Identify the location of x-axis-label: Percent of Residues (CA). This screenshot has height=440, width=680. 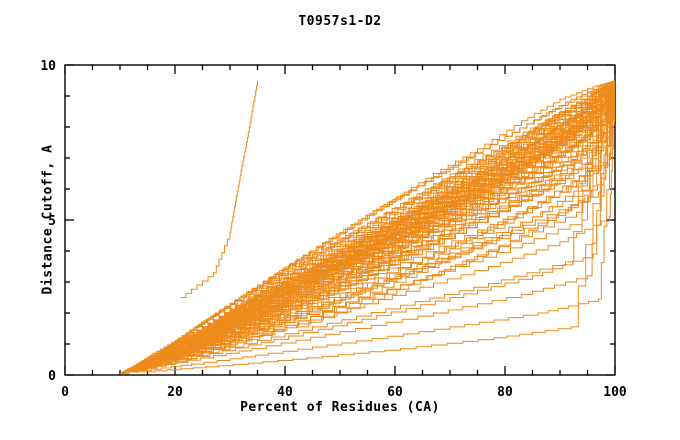
(340, 407).